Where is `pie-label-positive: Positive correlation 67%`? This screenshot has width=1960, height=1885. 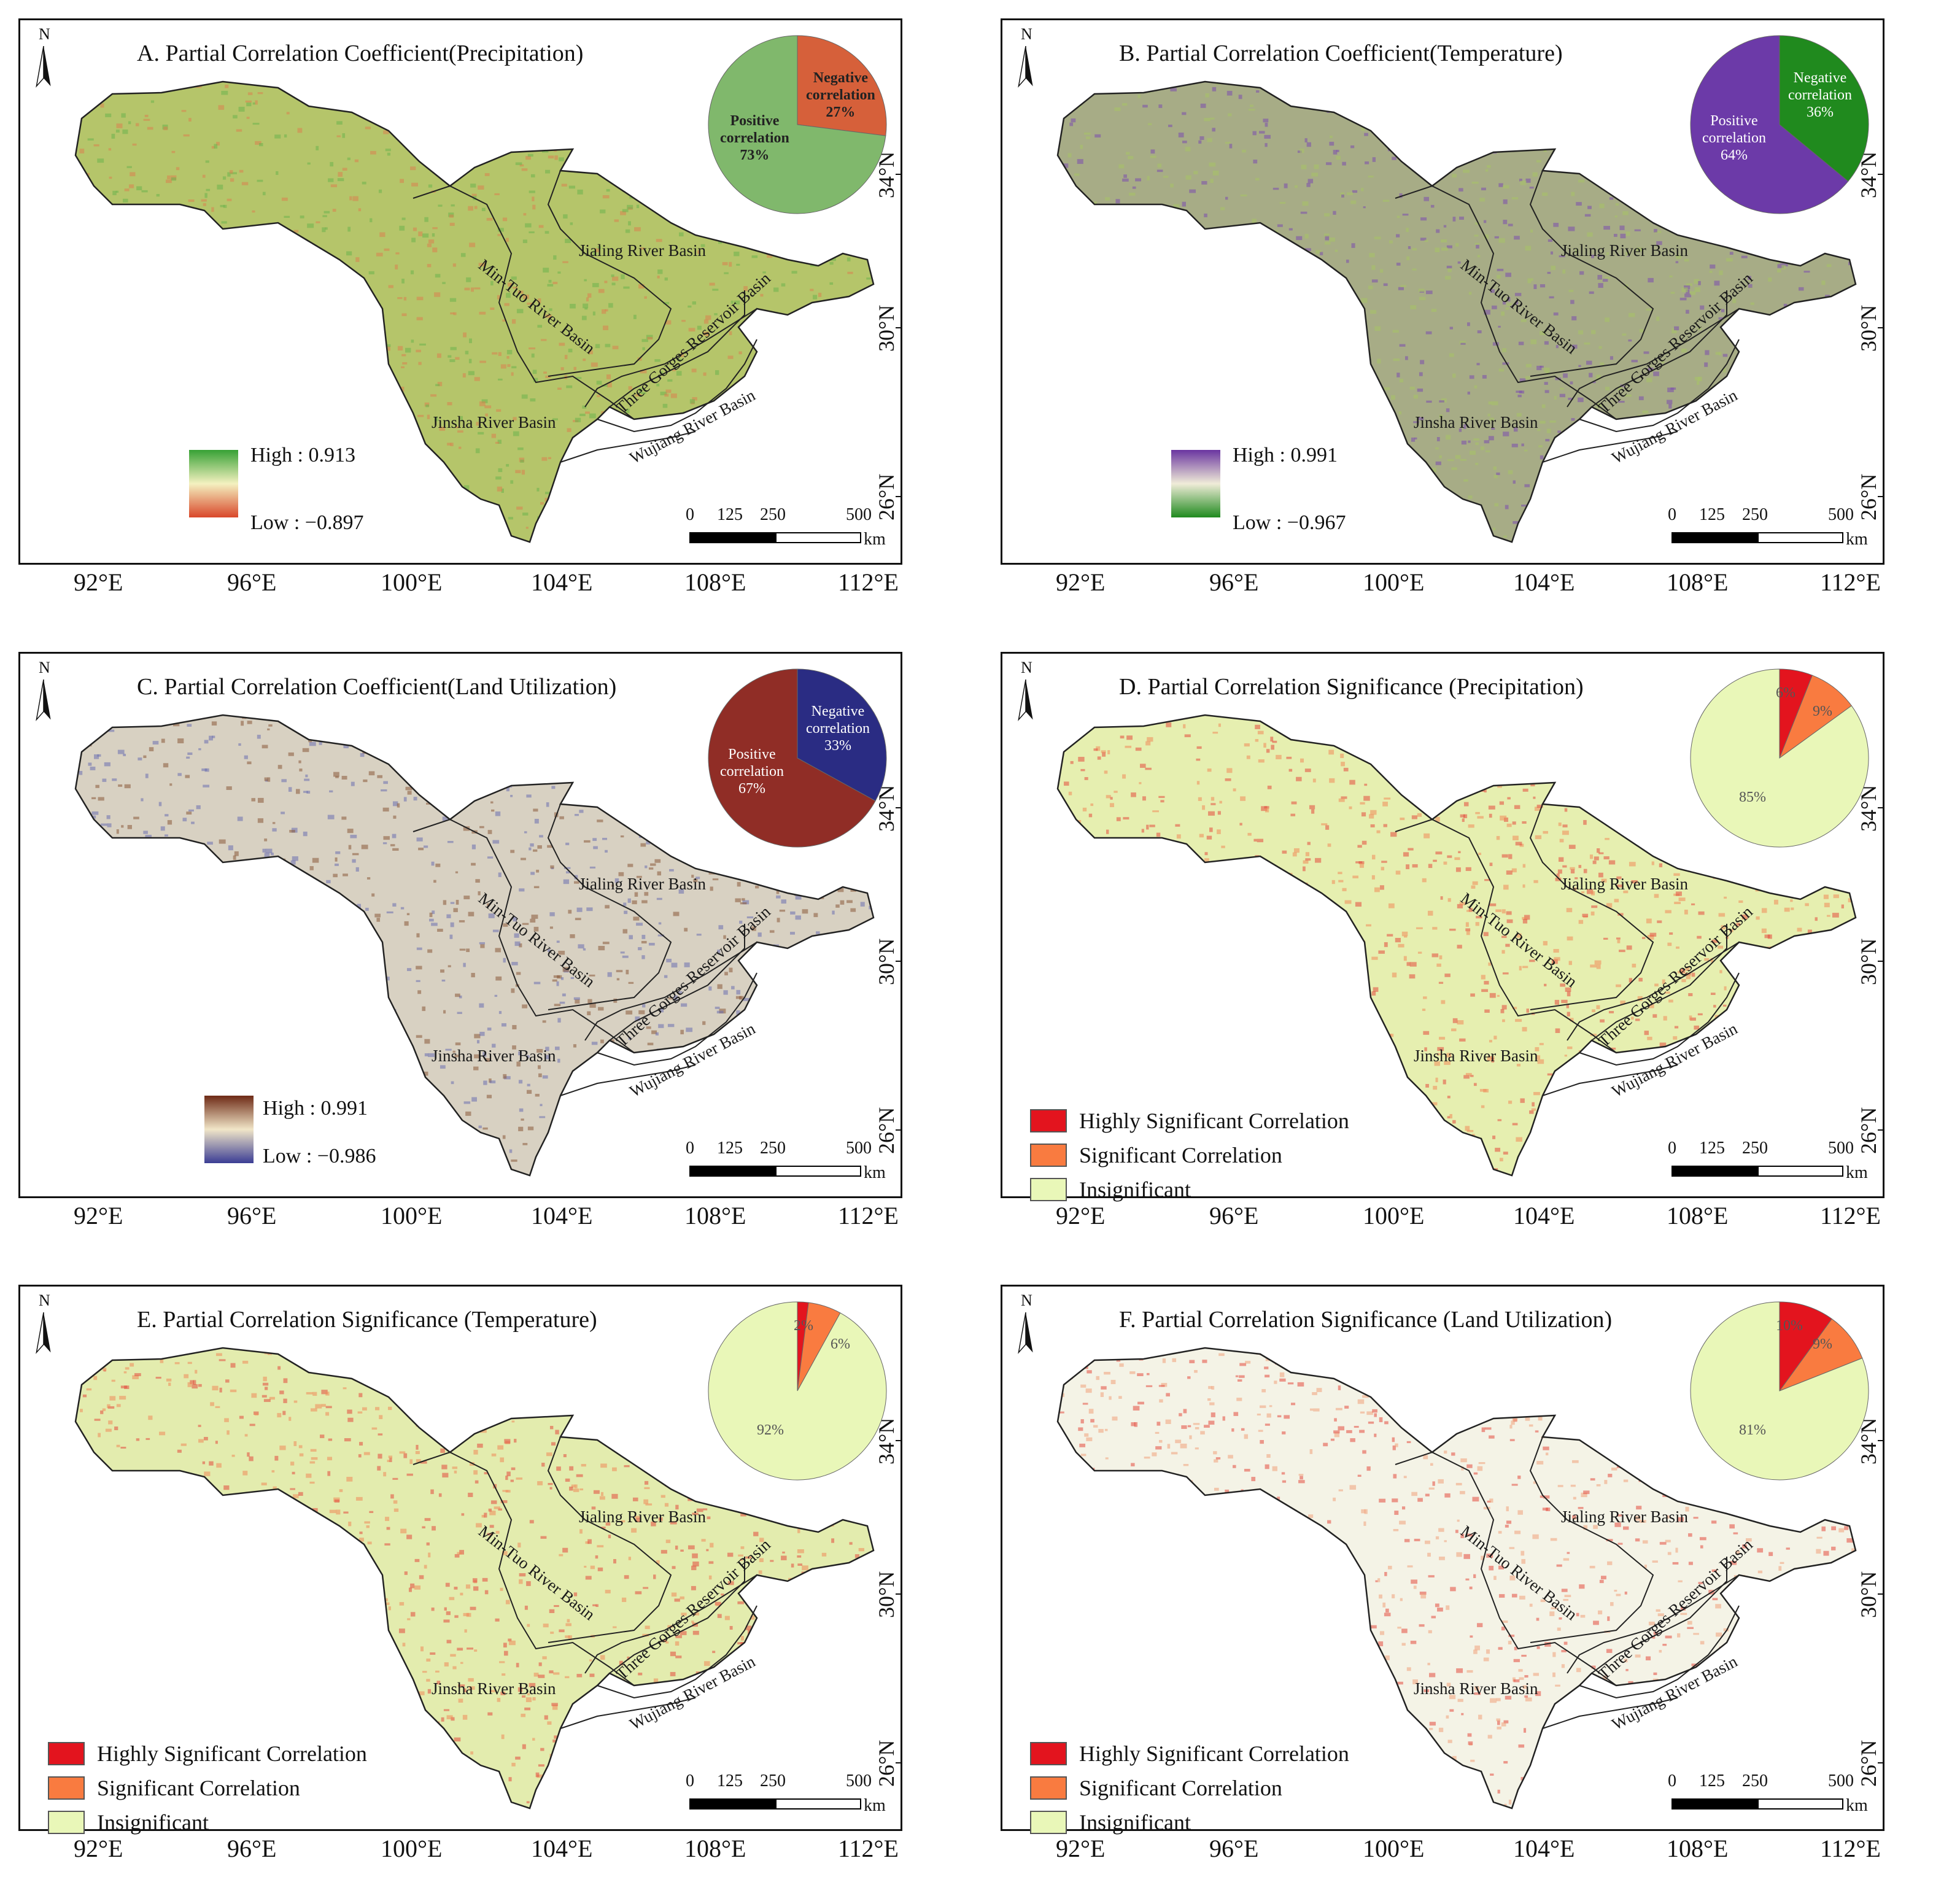
pie-label-positive: Positive correlation 67% is located at coordinates (752, 771).